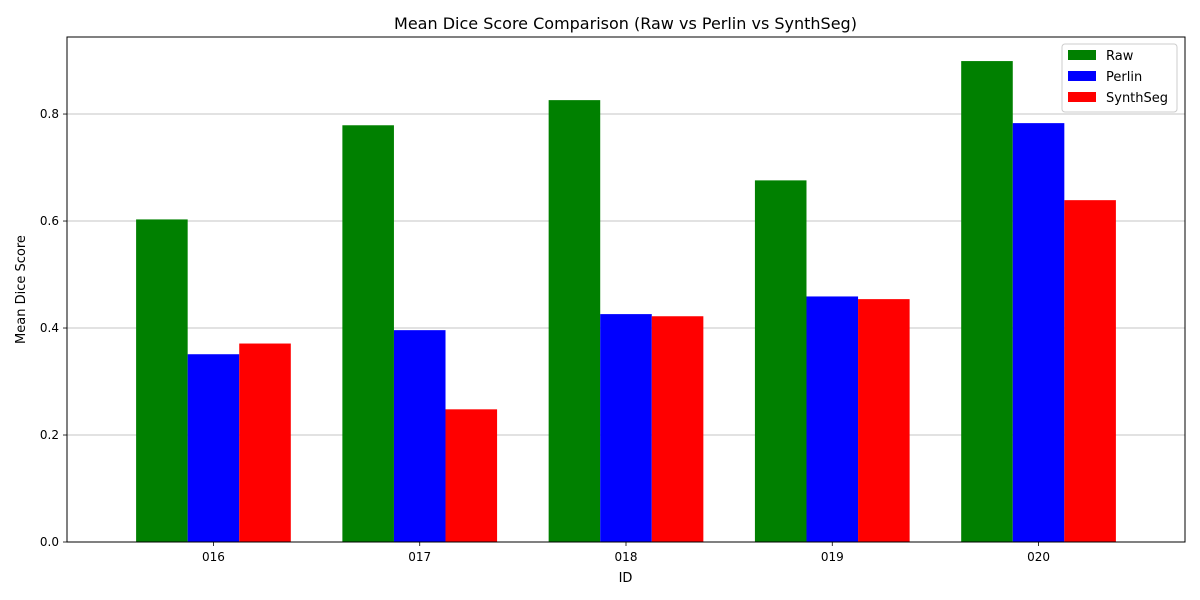 This screenshot has width=1200, height=600. I want to click on y-axis-label: Mean Dice Score, so click(21, 289).